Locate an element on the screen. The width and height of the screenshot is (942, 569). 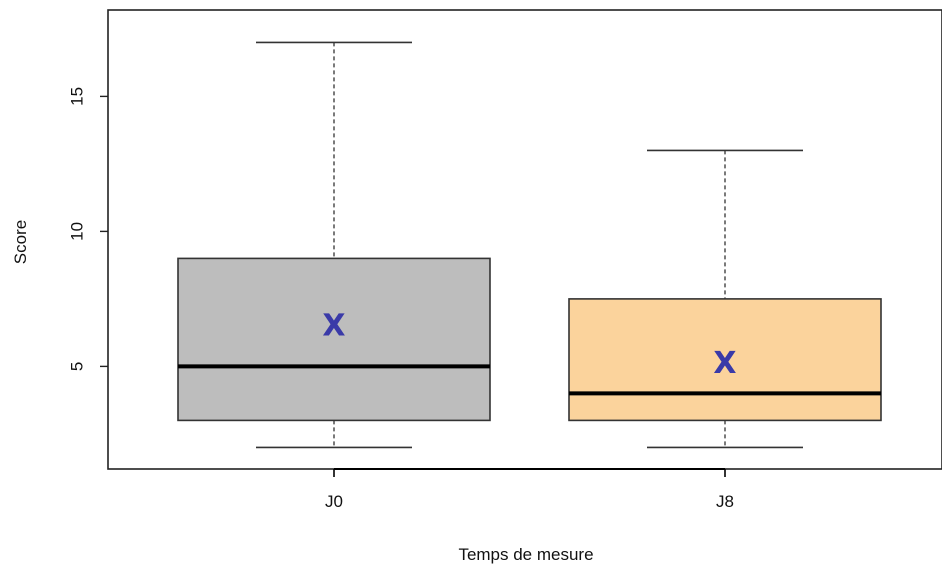
y-axis-title: Score is located at coordinates (20, 242).